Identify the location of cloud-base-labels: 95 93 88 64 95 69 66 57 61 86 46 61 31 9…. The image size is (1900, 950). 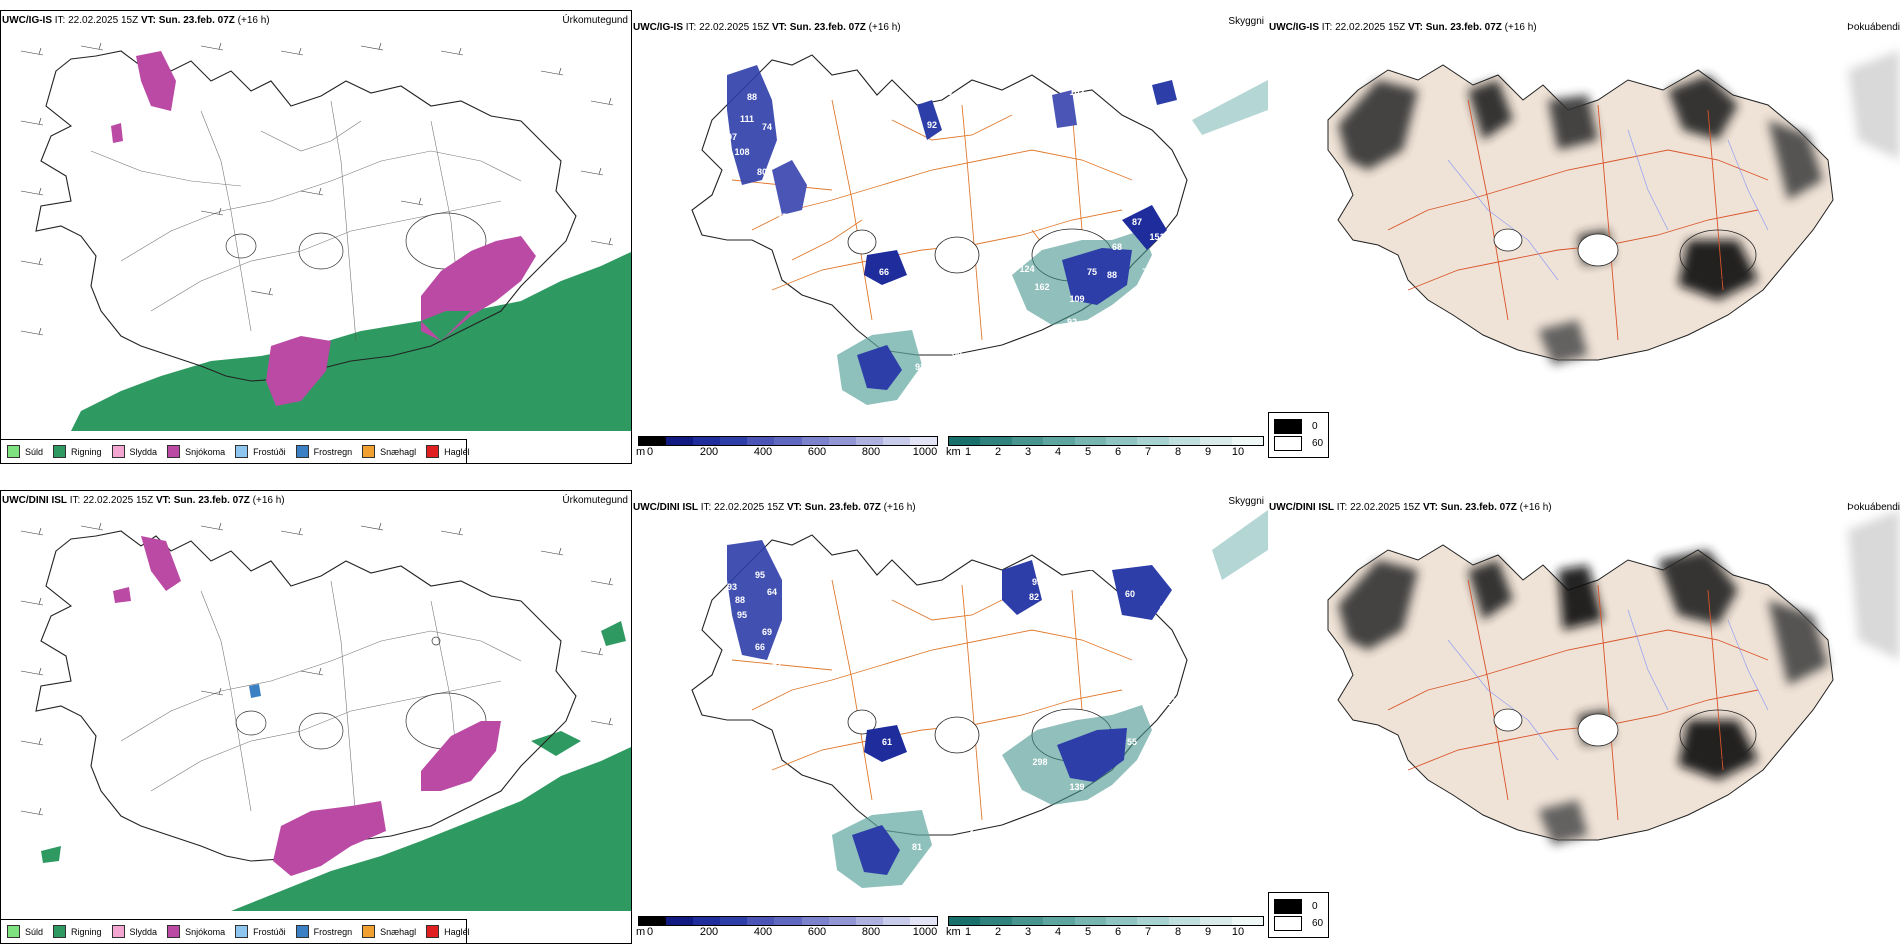
(924, 720).